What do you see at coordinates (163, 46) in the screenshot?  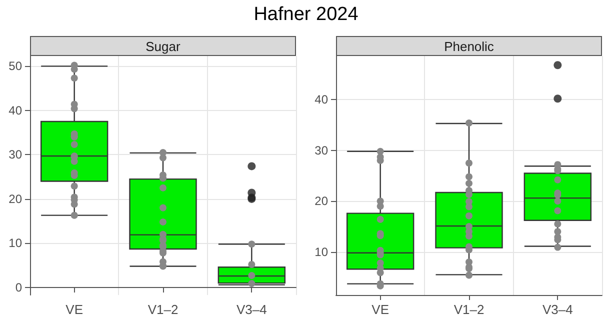 I see `chart-title: Sugar` at bounding box center [163, 46].